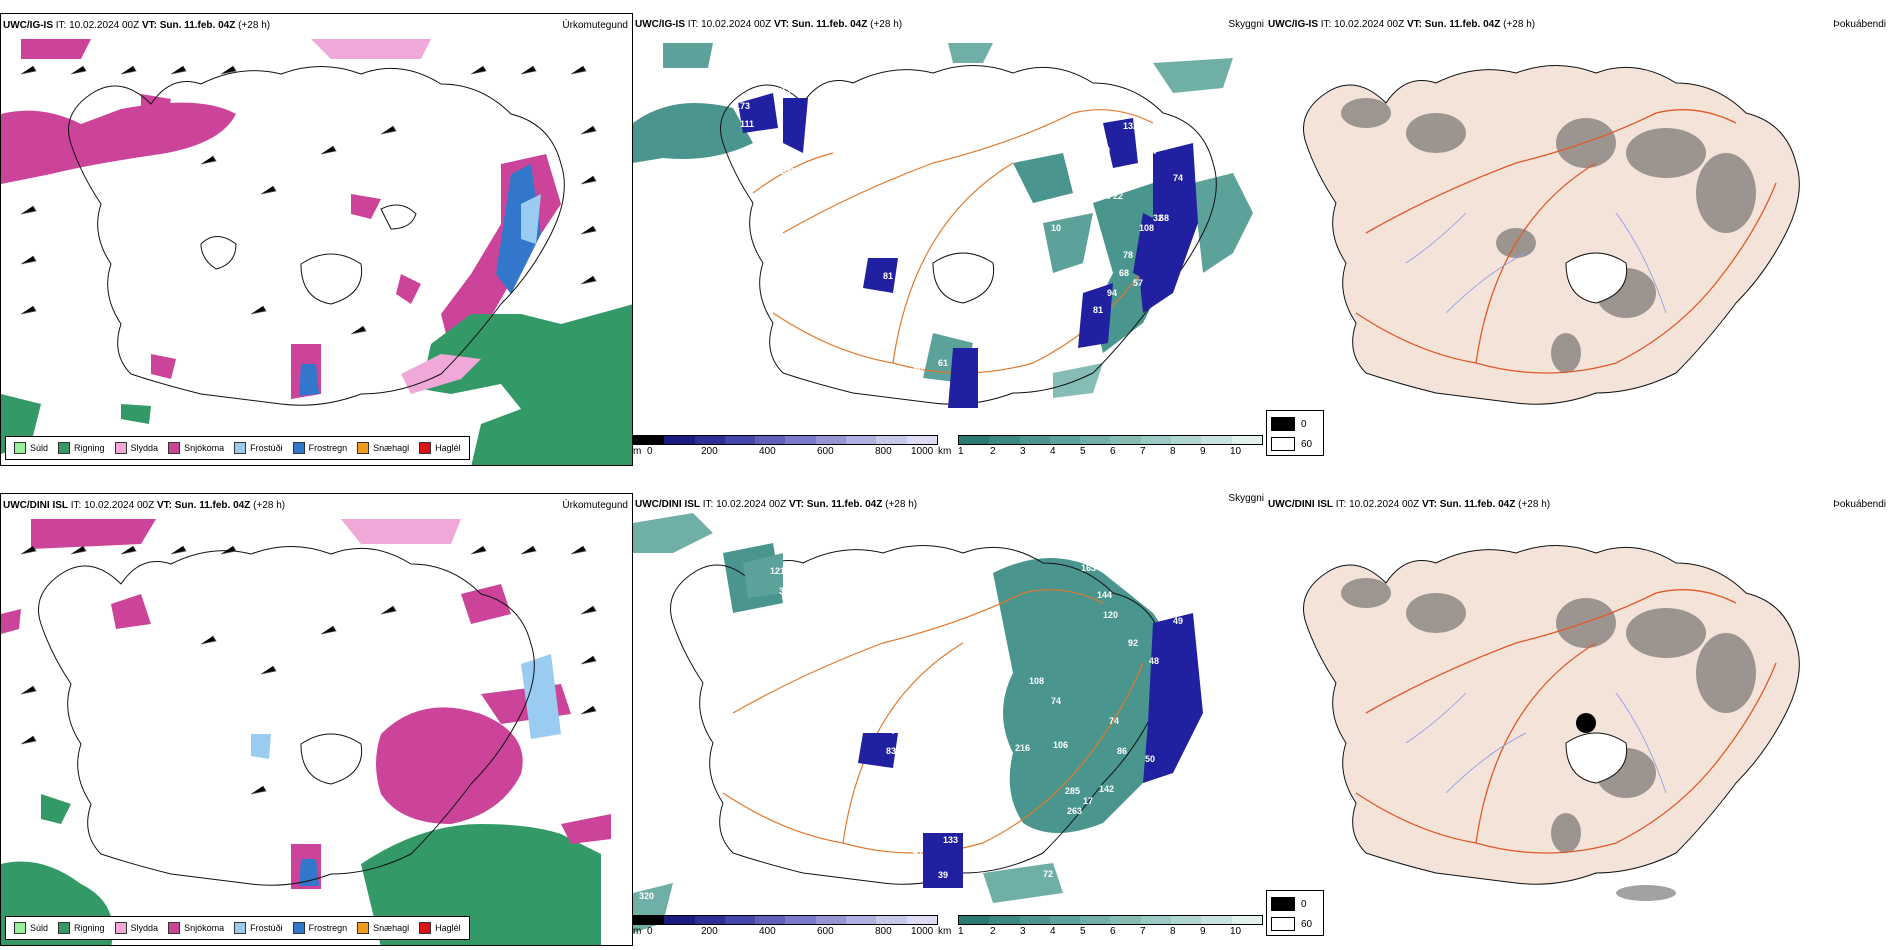 This screenshot has width=1900, height=950. I want to click on cloud-label: 22, so click(1118, 196).